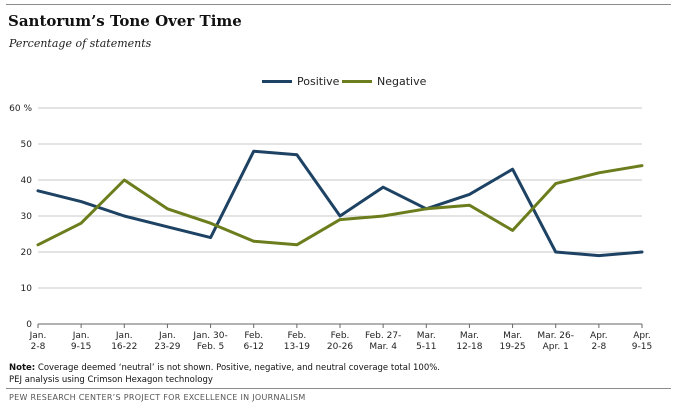 The width and height of the screenshot is (677, 417). Describe the element at coordinates (29, 325) in the screenshot. I see `y-tick-label: 0` at that location.